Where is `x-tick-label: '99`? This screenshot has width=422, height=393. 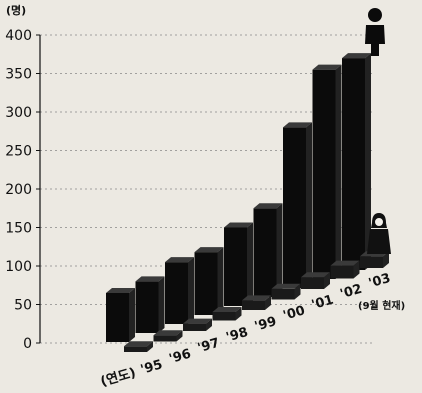 x-tick-label: '99 is located at coordinates (265, 324).